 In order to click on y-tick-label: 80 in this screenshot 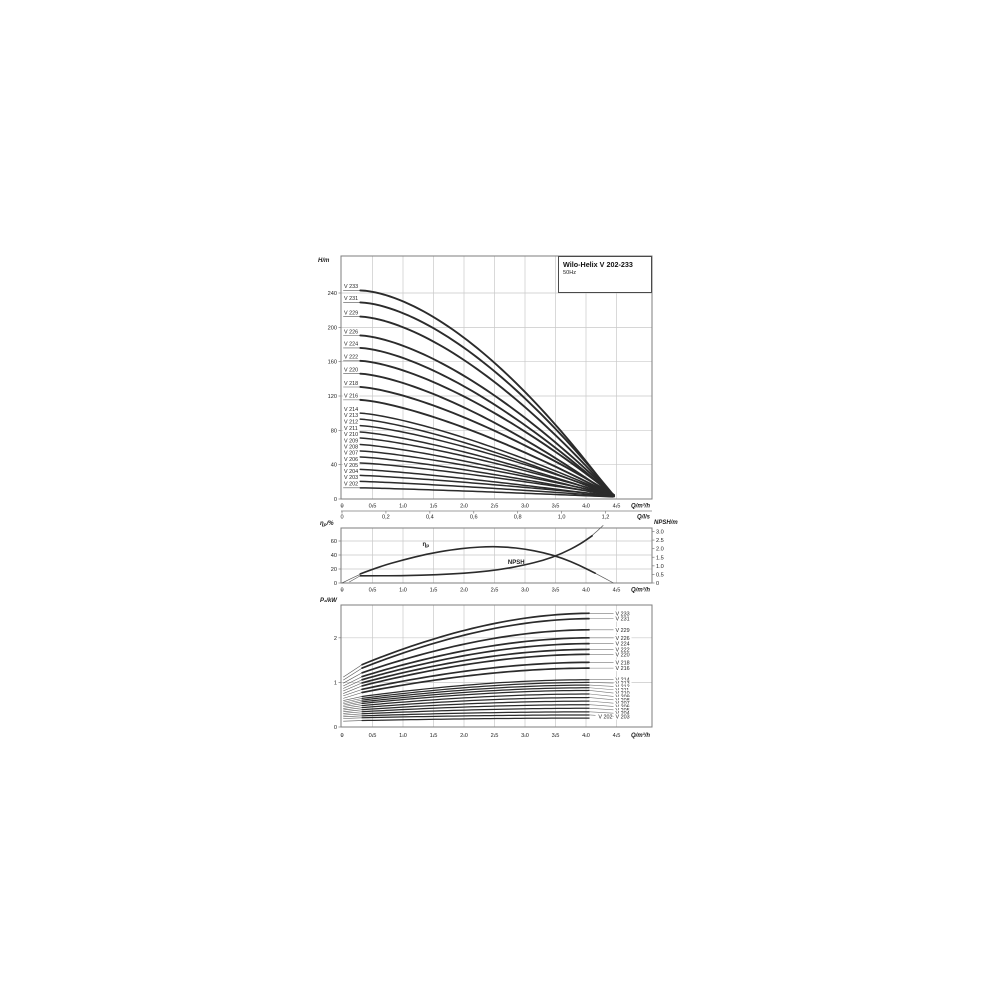, I will do `click(334, 431)`.